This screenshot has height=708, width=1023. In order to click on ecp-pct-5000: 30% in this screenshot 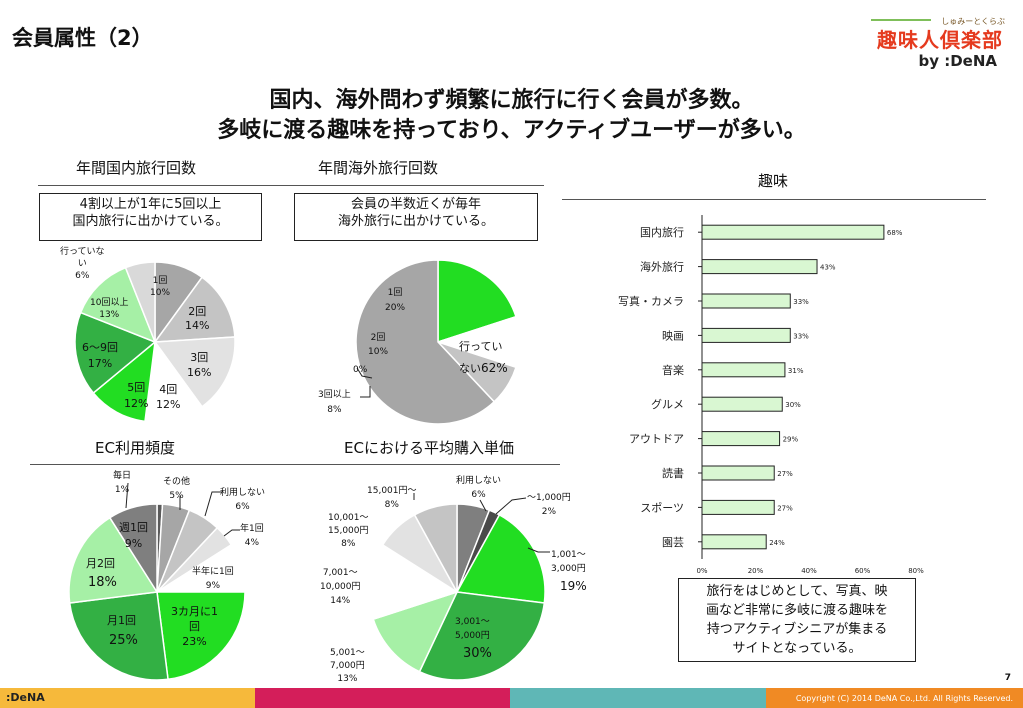, I will do `click(477, 653)`.